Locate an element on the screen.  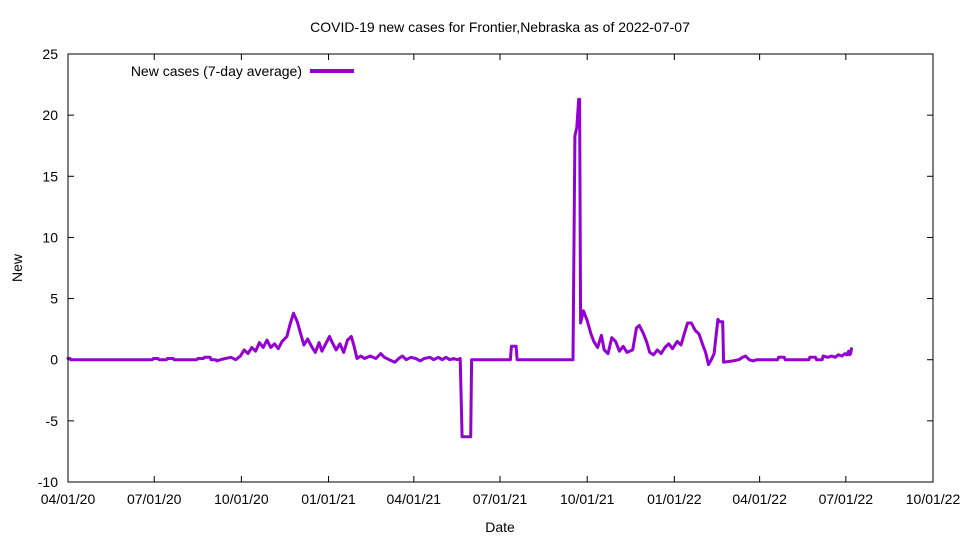
x-tick-label: 10/01/20 is located at coordinates (241, 499).